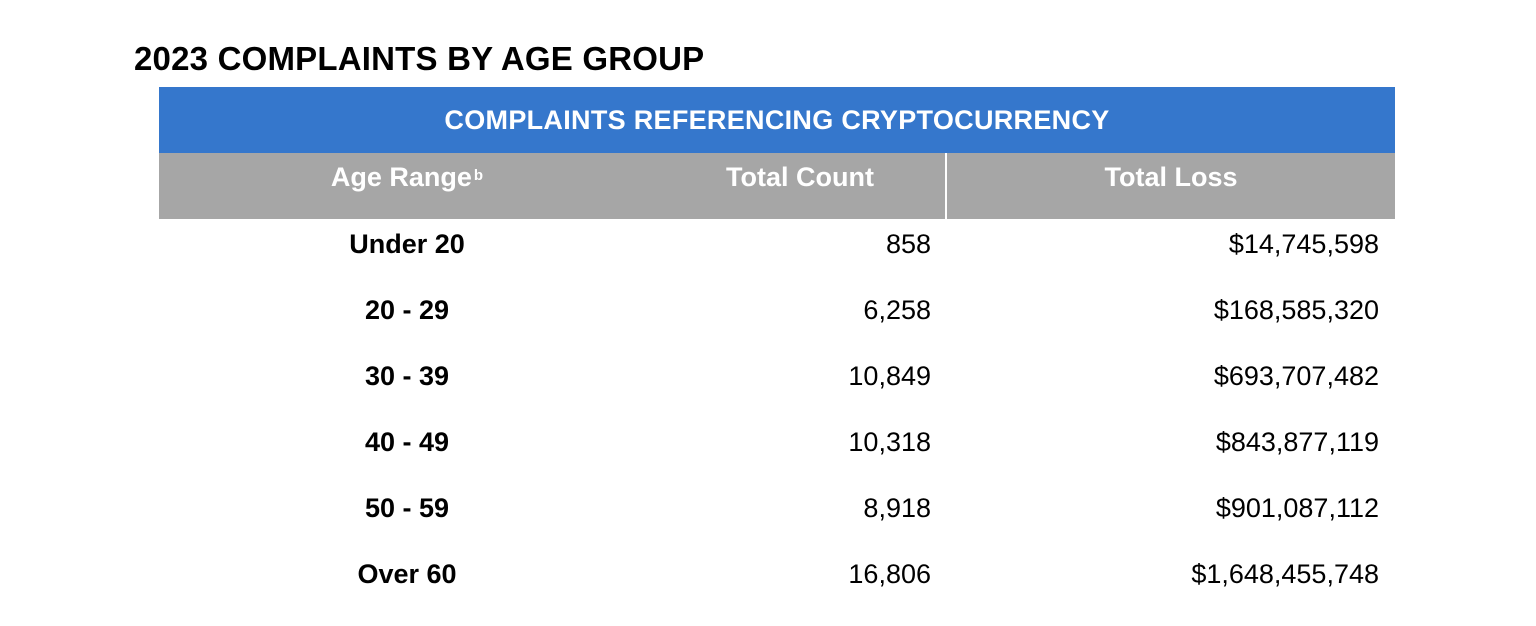  I want to click on table-banner: COMPLAINTS REFERENCING CRYPTOCURRENCY, so click(777, 120).